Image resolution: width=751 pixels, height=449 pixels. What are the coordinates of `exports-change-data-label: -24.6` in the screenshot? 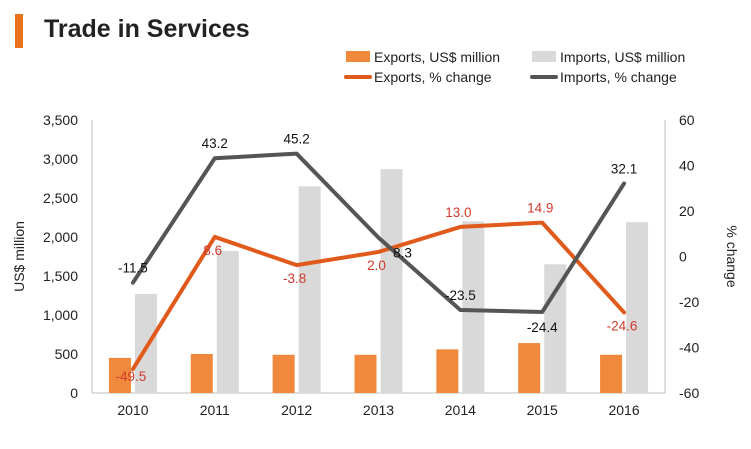 It's located at (622, 325).